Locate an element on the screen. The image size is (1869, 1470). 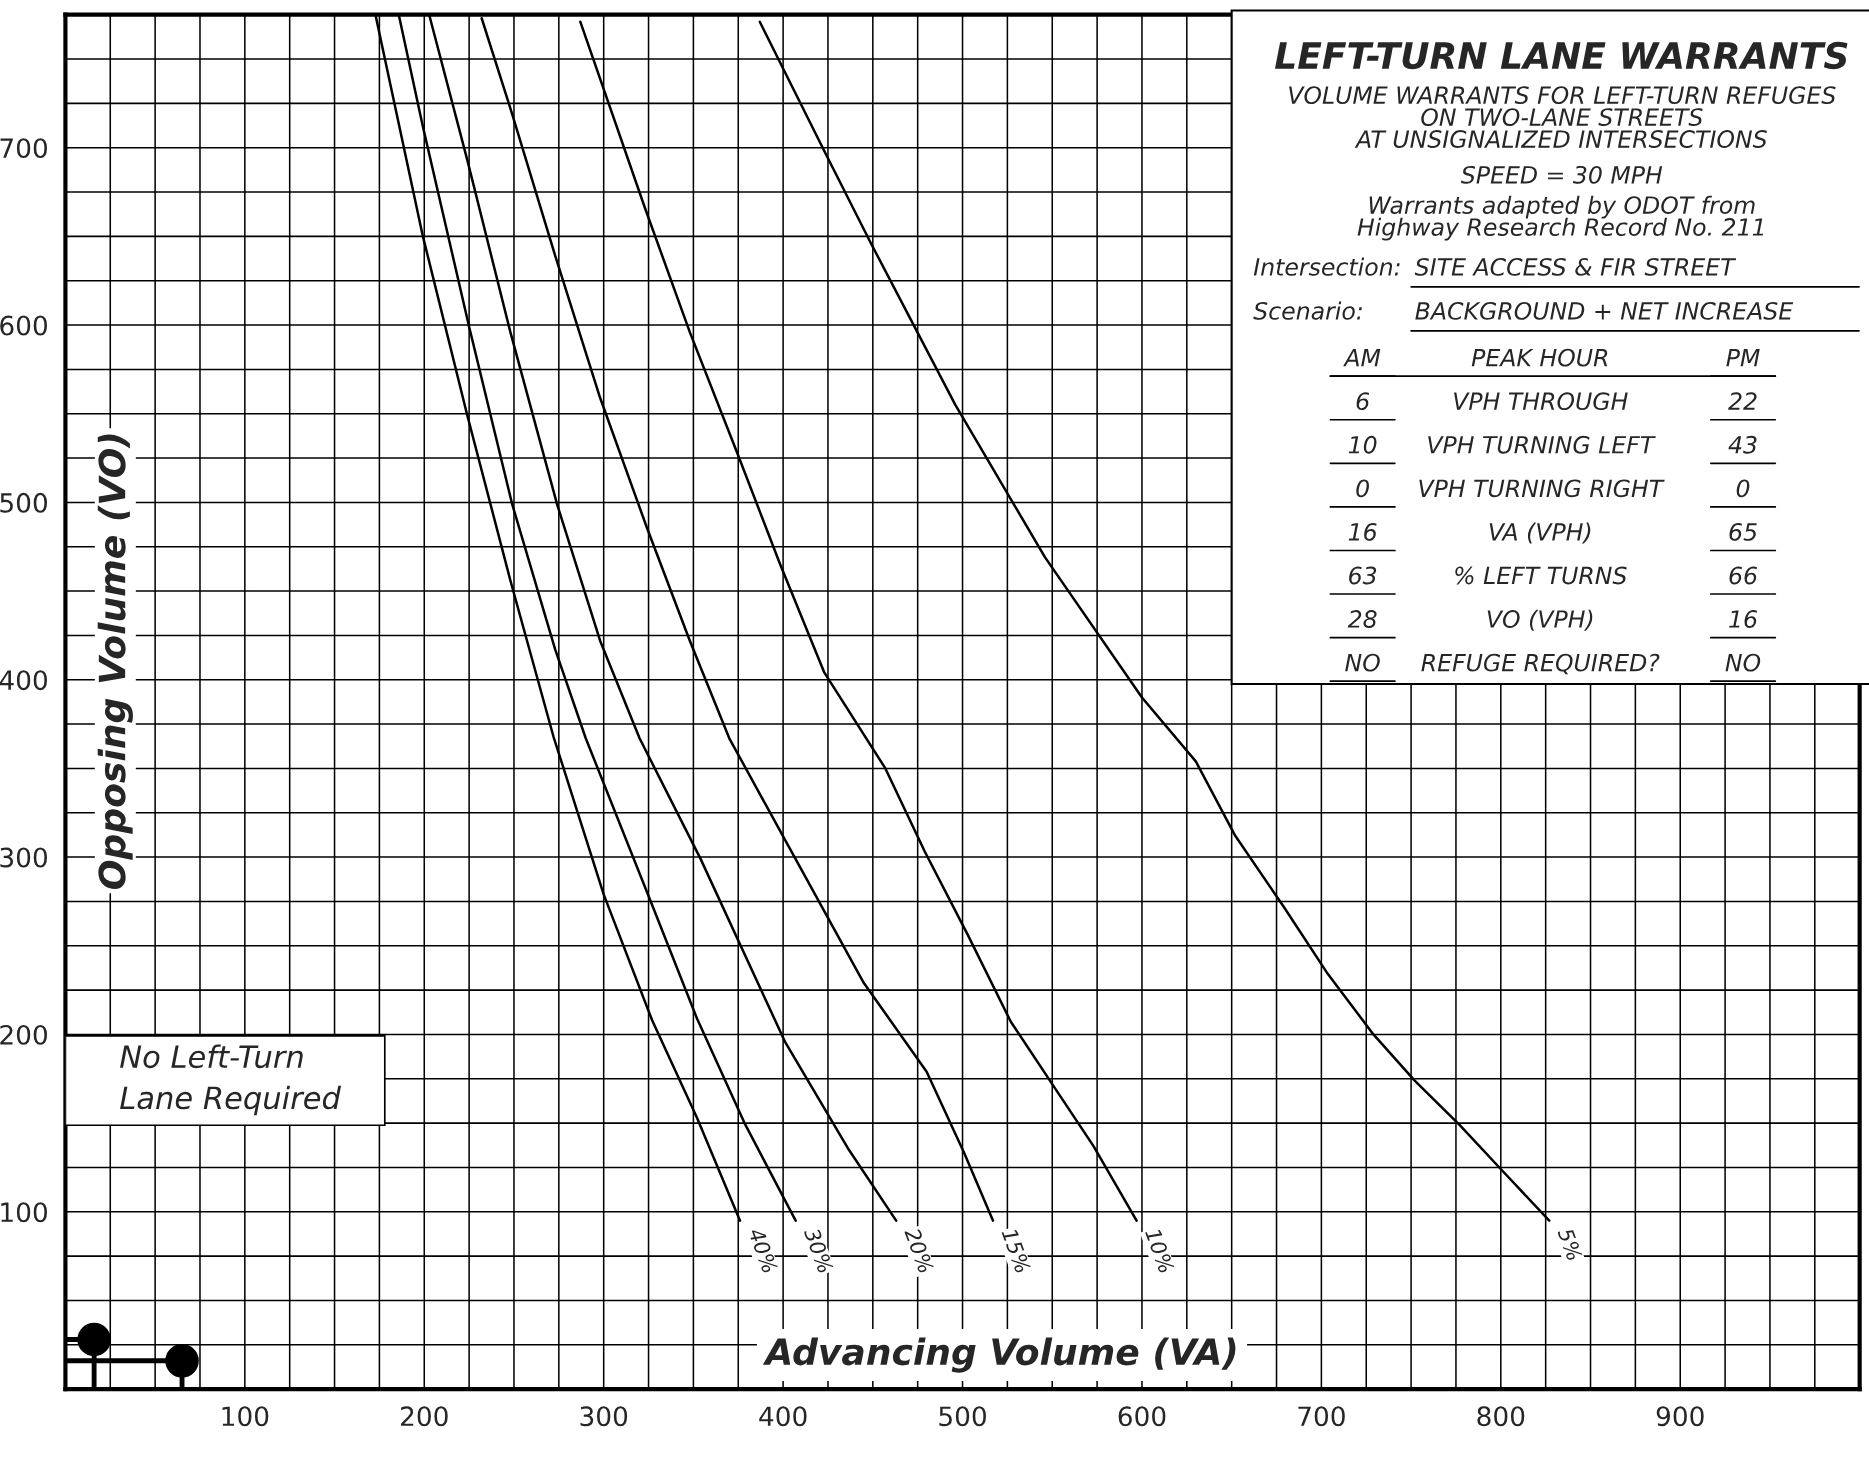
text: 15% is located at coordinates (1016, 1250).